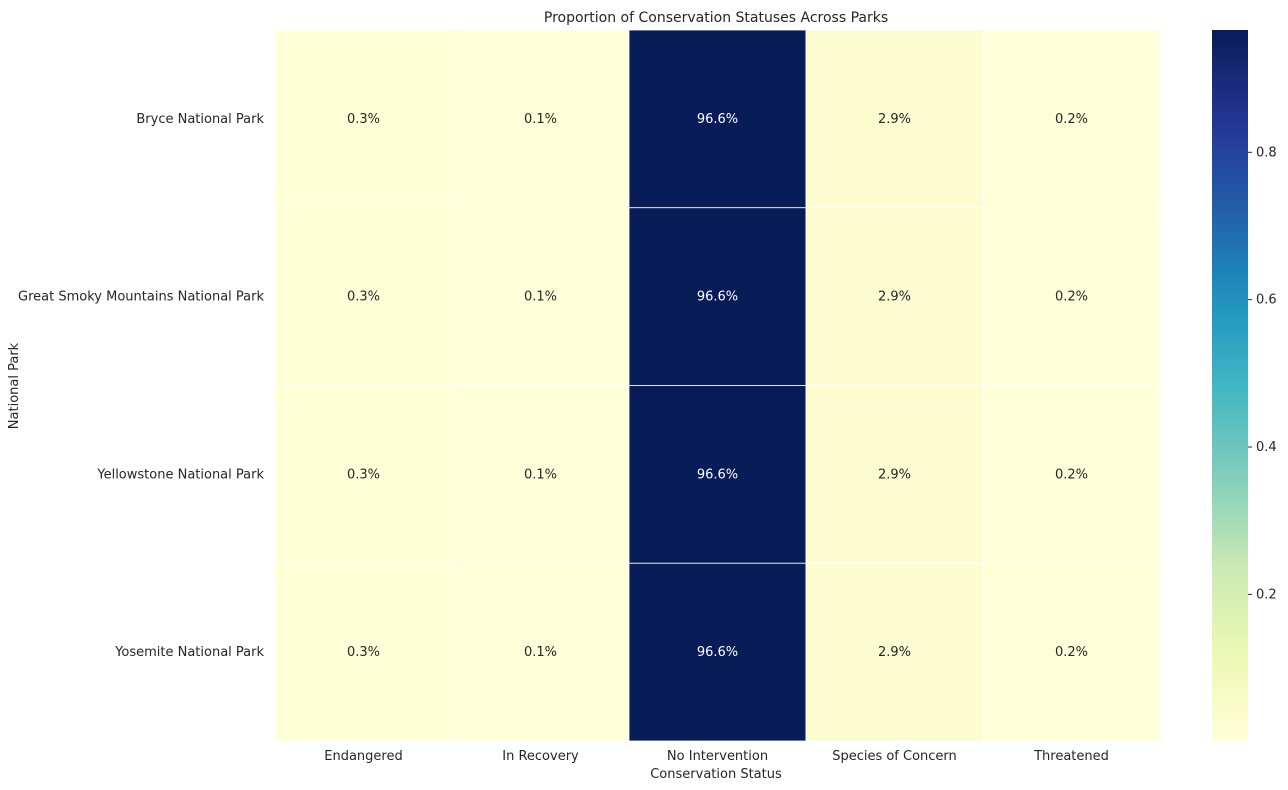 The height and width of the screenshot is (790, 1288). I want to click on x-tick-label: Threatened, so click(1071, 756).